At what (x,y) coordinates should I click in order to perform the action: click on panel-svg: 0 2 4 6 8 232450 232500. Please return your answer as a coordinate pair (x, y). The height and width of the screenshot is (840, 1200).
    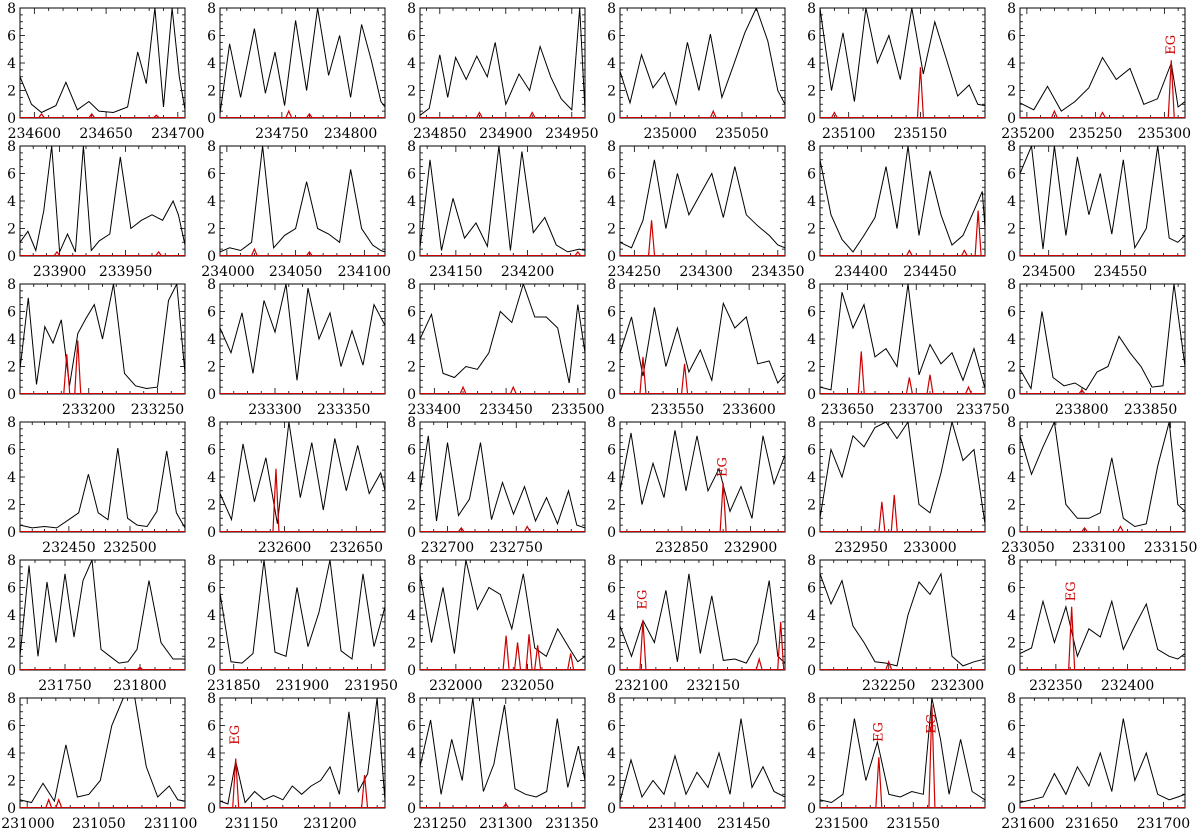
    Looking at the image, I should click on (96, 485).